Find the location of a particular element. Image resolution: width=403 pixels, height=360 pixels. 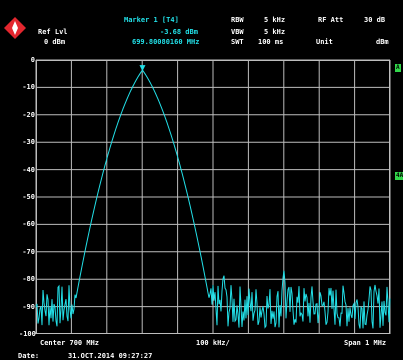

rf-att-label: RF Att is located at coordinates (331, 20).